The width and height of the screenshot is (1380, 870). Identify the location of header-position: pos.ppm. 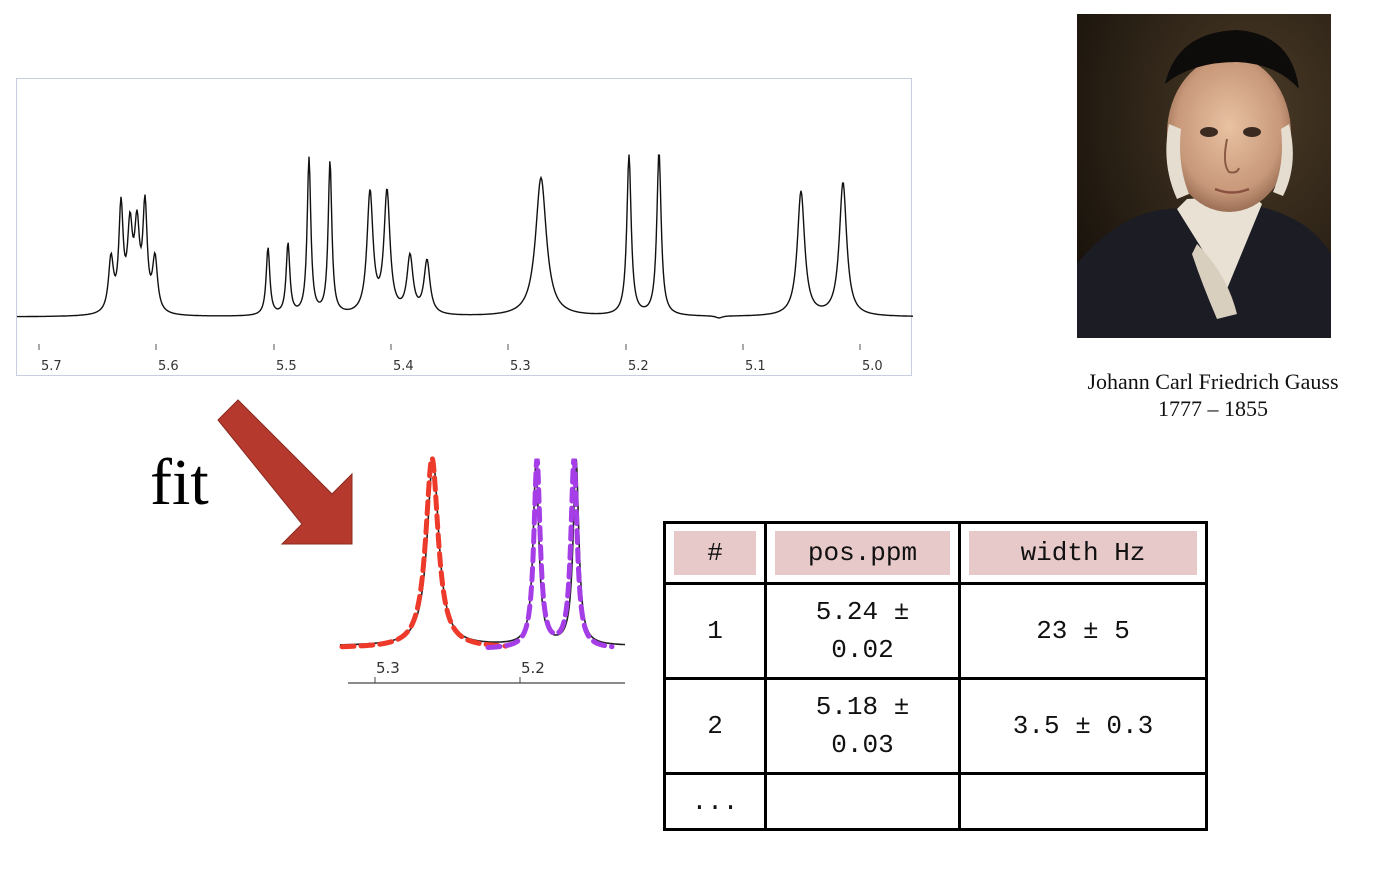
(862, 553).